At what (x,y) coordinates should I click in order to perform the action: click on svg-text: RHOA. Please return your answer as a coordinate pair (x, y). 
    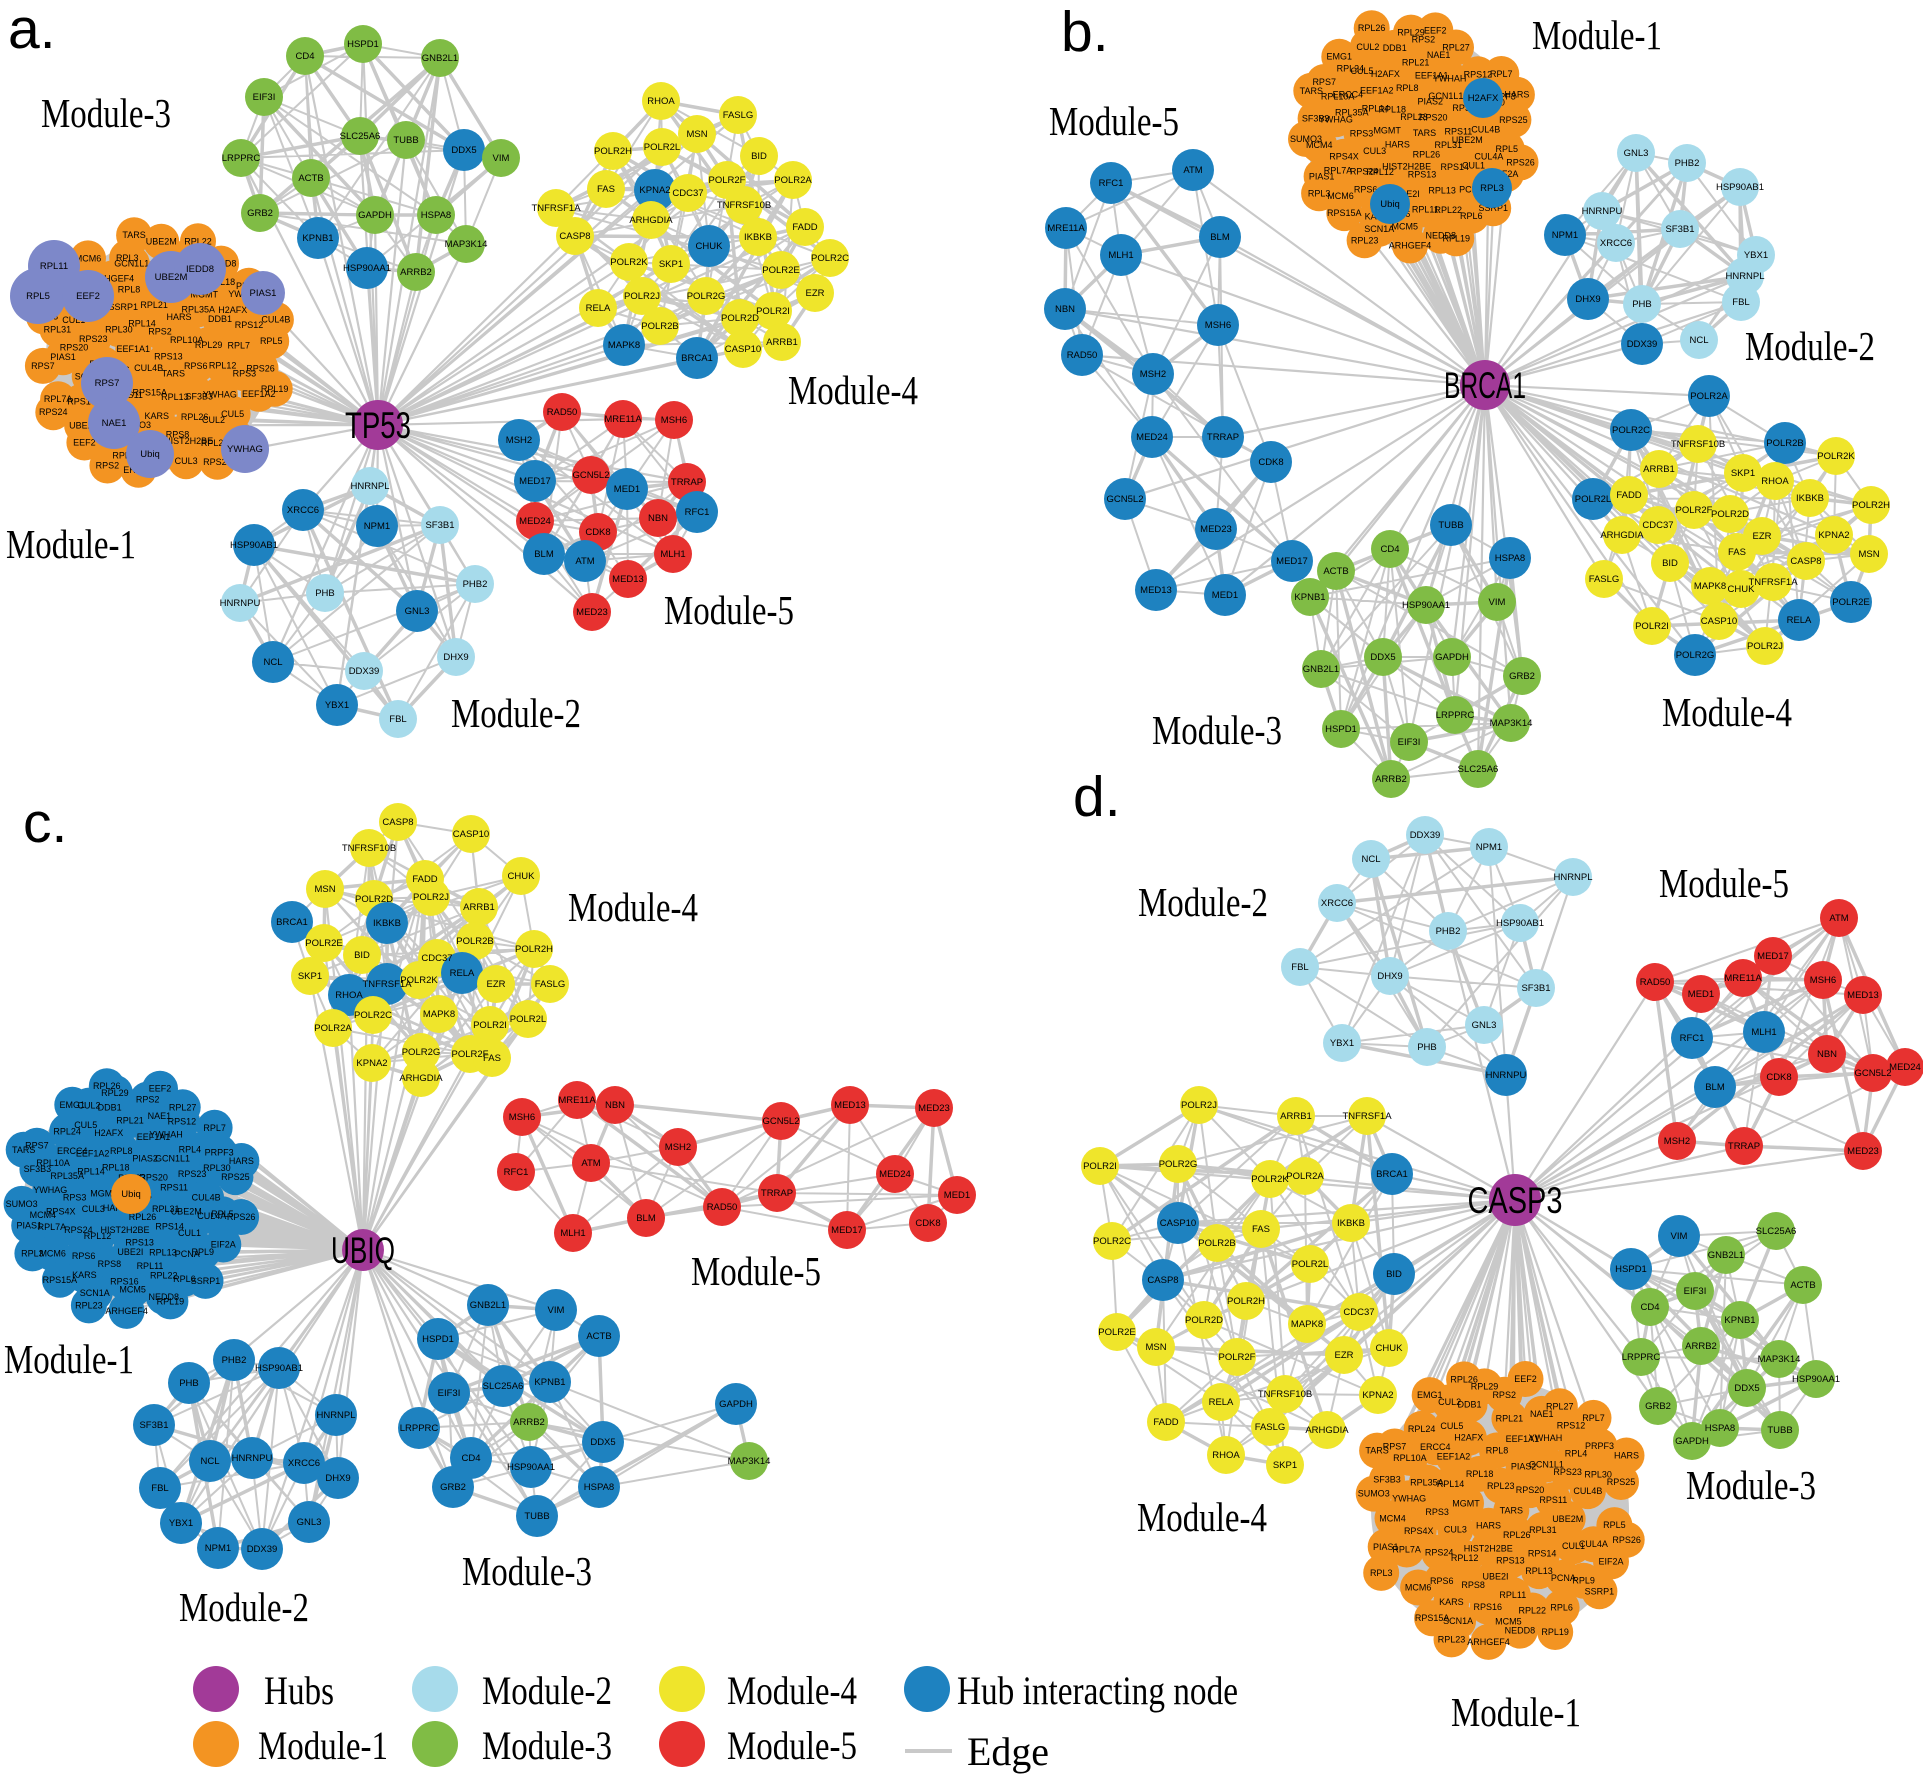
    Looking at the image, I should click on (661, 101).